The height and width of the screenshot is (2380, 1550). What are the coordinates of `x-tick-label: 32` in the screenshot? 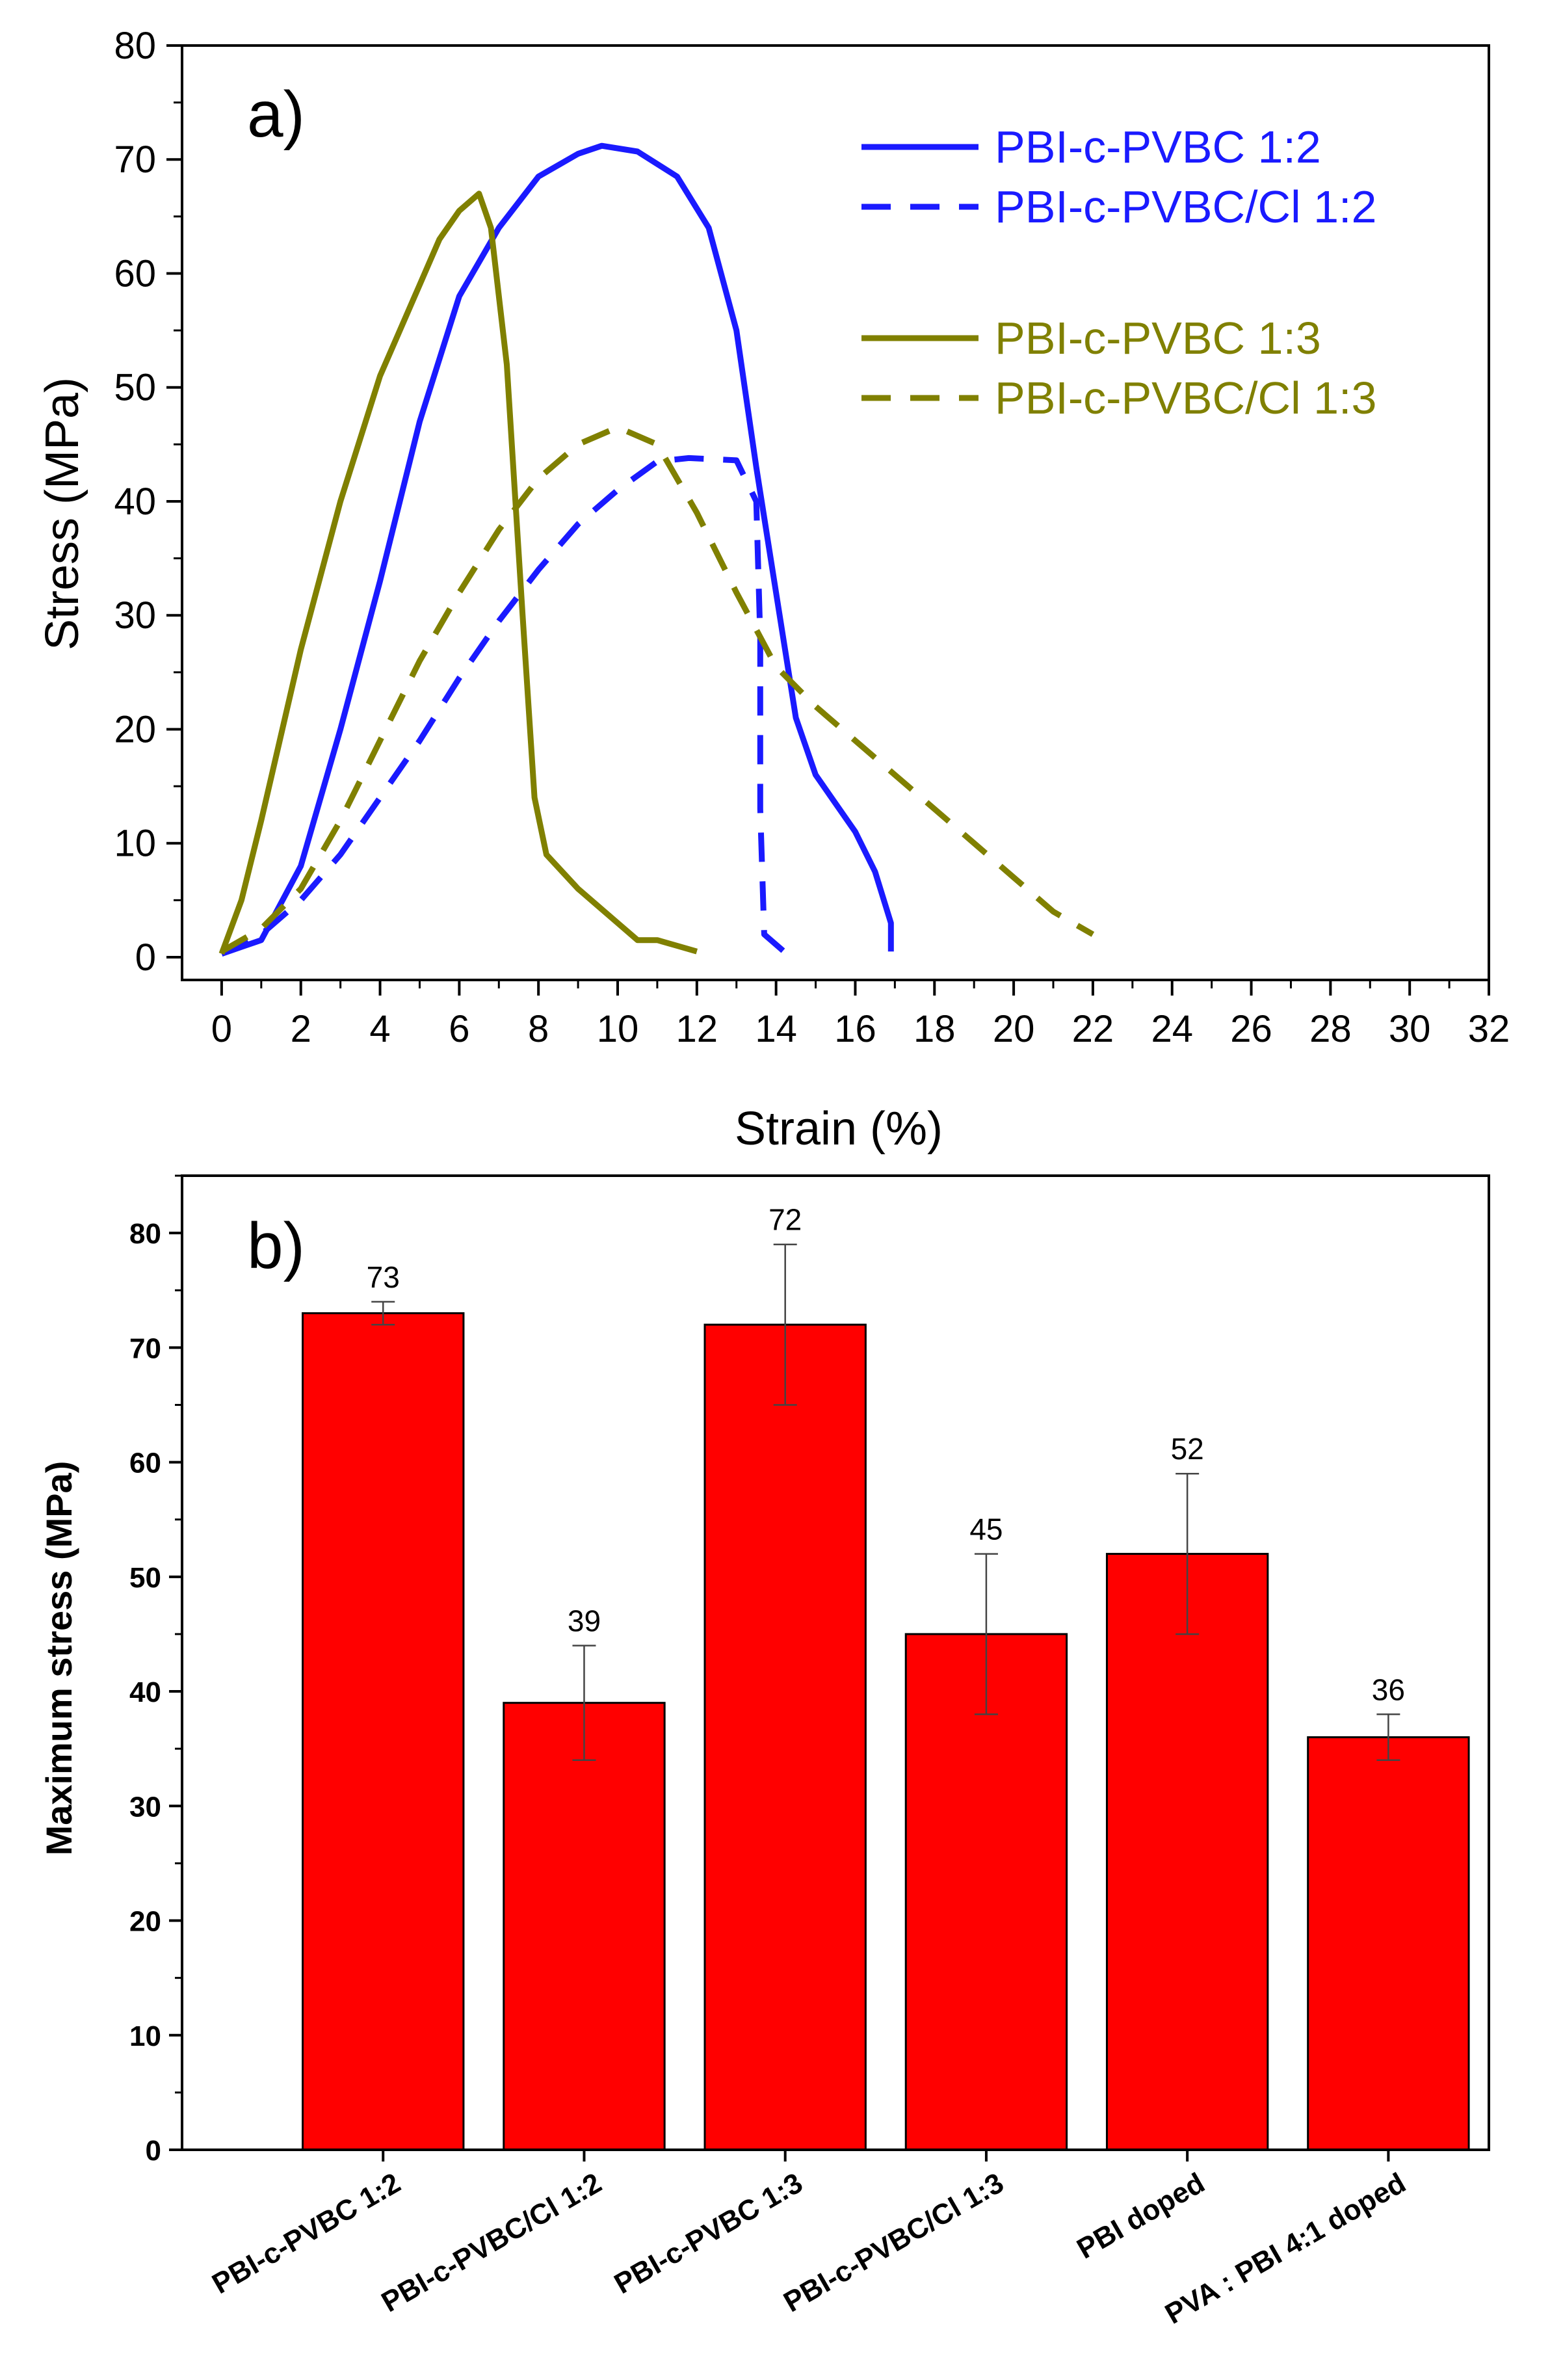 It's located at (1489, 1029).